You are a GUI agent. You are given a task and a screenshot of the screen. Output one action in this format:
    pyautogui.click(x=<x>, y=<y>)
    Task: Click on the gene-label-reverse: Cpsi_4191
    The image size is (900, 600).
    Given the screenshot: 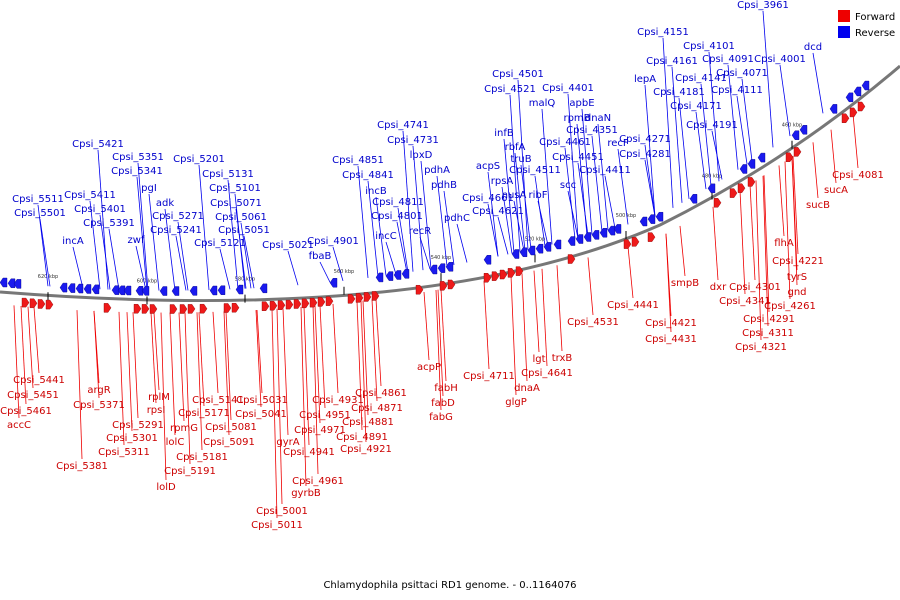 What is the action you would take?
    pyautogui.click(x=712, y=125)
    